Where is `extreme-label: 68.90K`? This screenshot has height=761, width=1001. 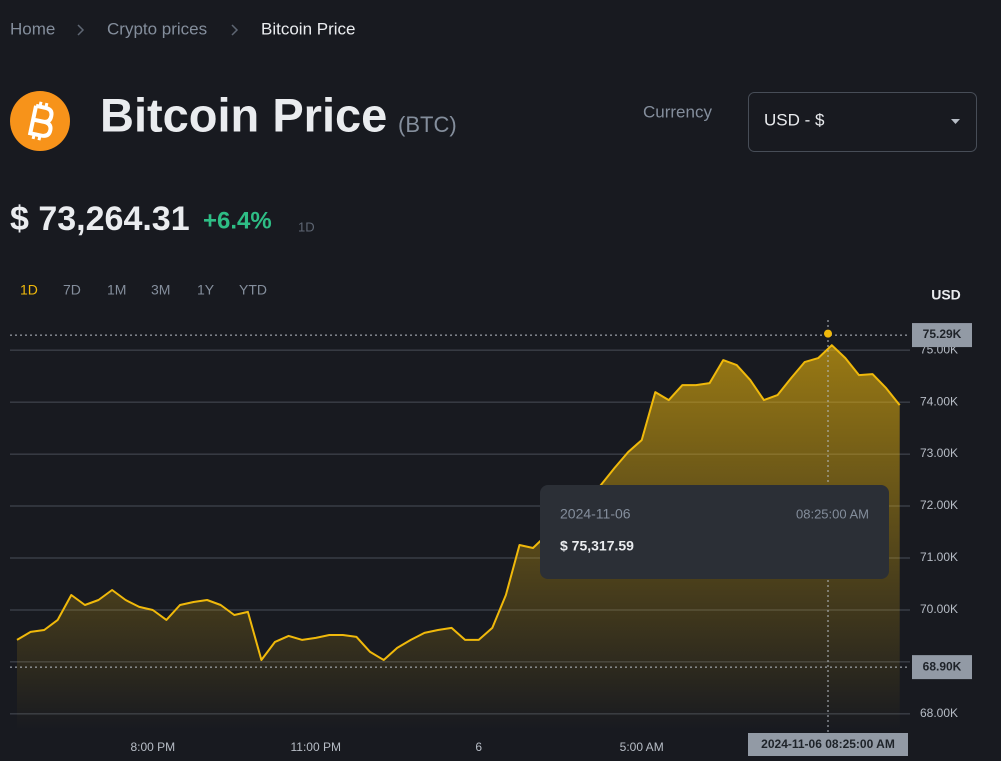 extreme-label: 68.90K is located at coordinates (942, 666).